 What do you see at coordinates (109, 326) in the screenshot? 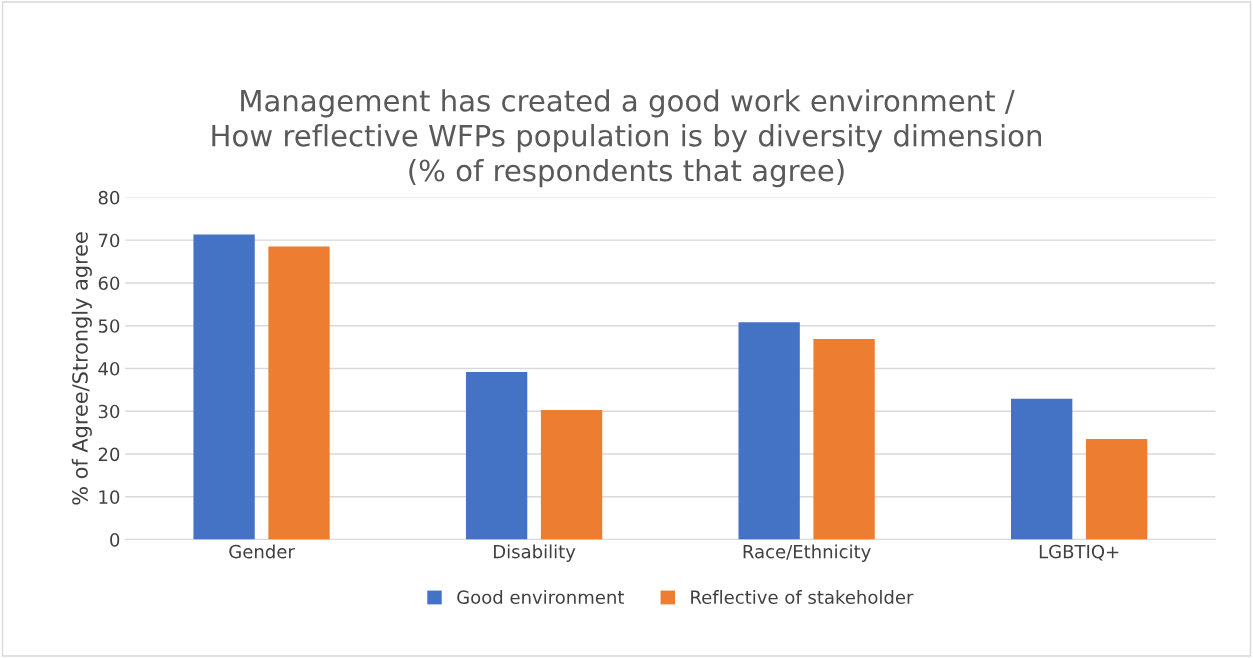
I see `y-tick-label: 50` at bounding box center [109, 326].